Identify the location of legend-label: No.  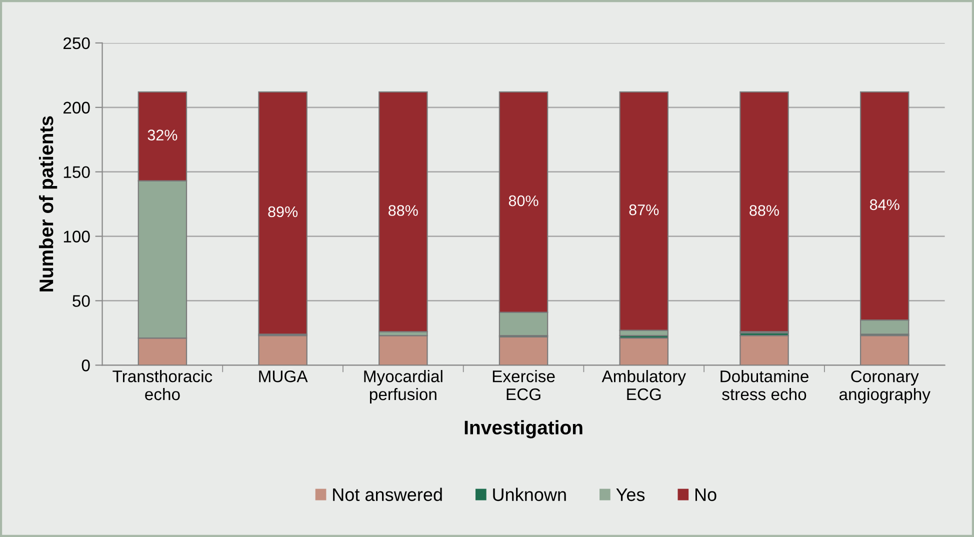
(705, 495).